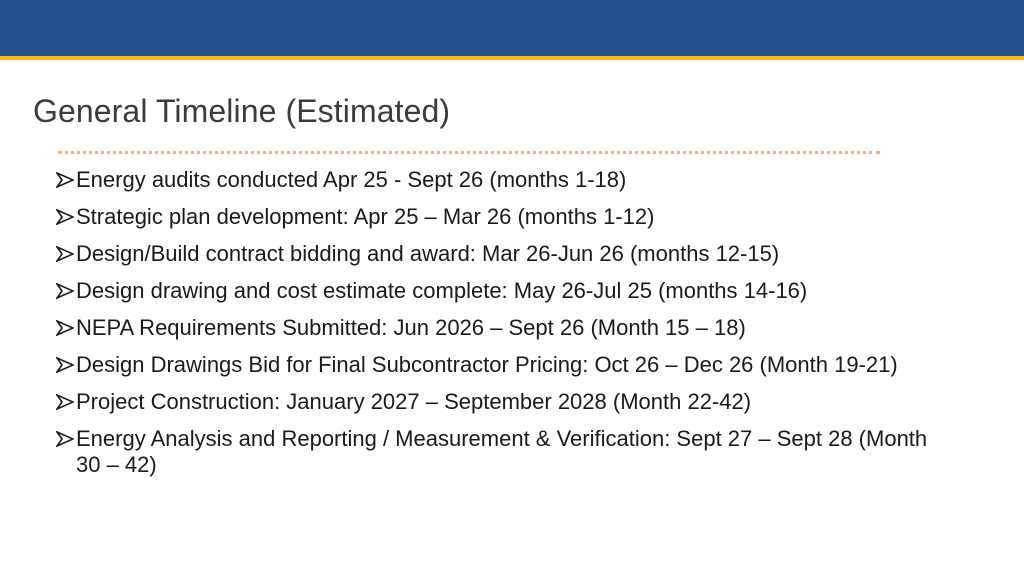 The height and width of the screenshot is (576, 1024). I want to click on slide-title: General Timeline (Estimated), so click(242, 111).